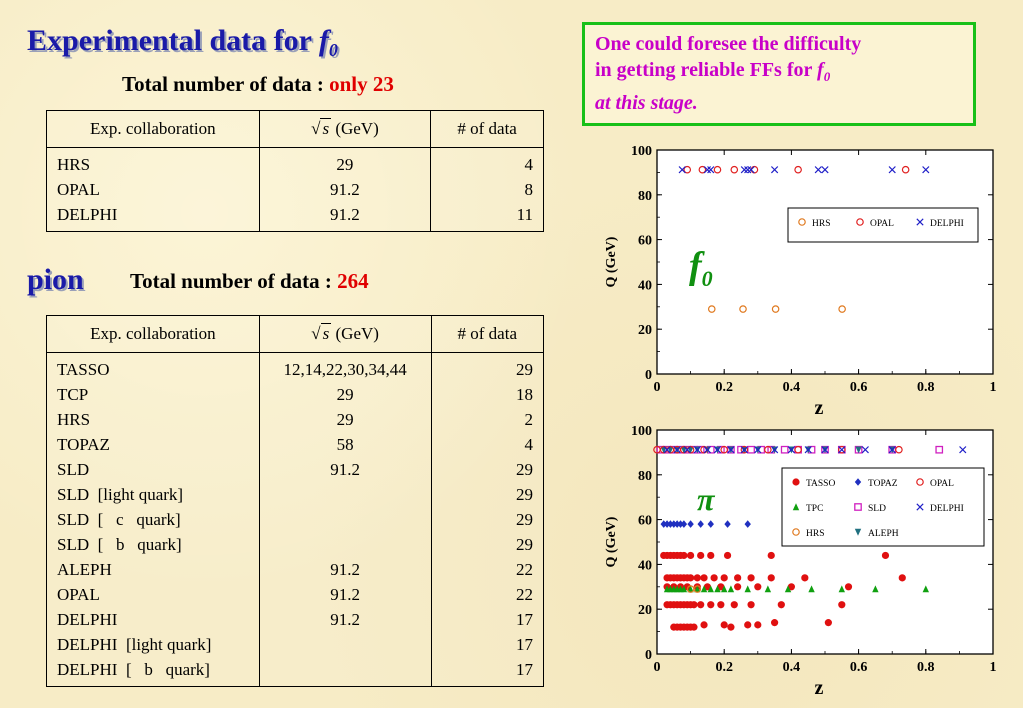 The height and width of the screenshot is (708, 1023). I want to click on legend-entry-label: TASSO, so click(820, 484).